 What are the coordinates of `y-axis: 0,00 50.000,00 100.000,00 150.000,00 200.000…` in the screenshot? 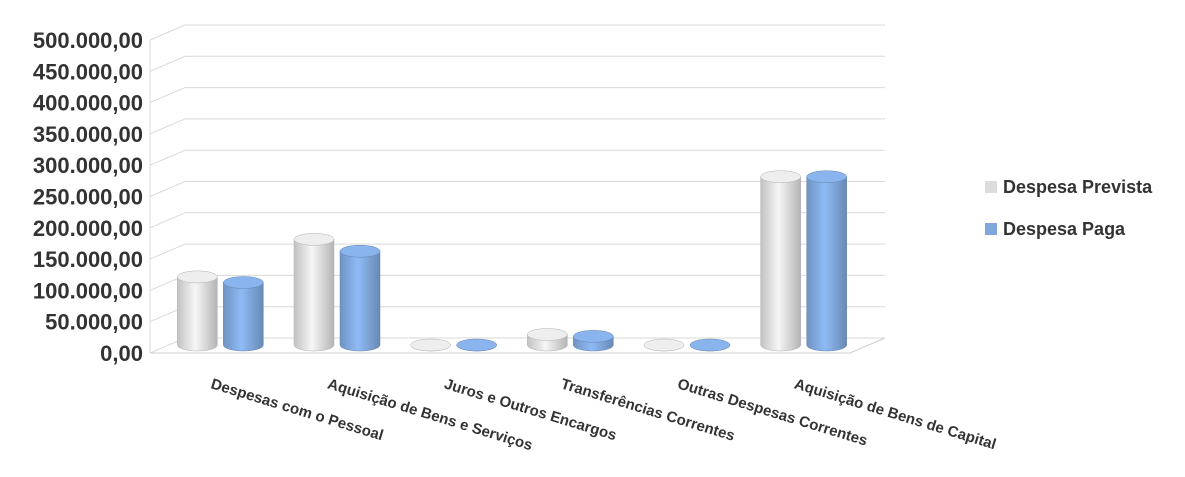 It's located at (88, 197).